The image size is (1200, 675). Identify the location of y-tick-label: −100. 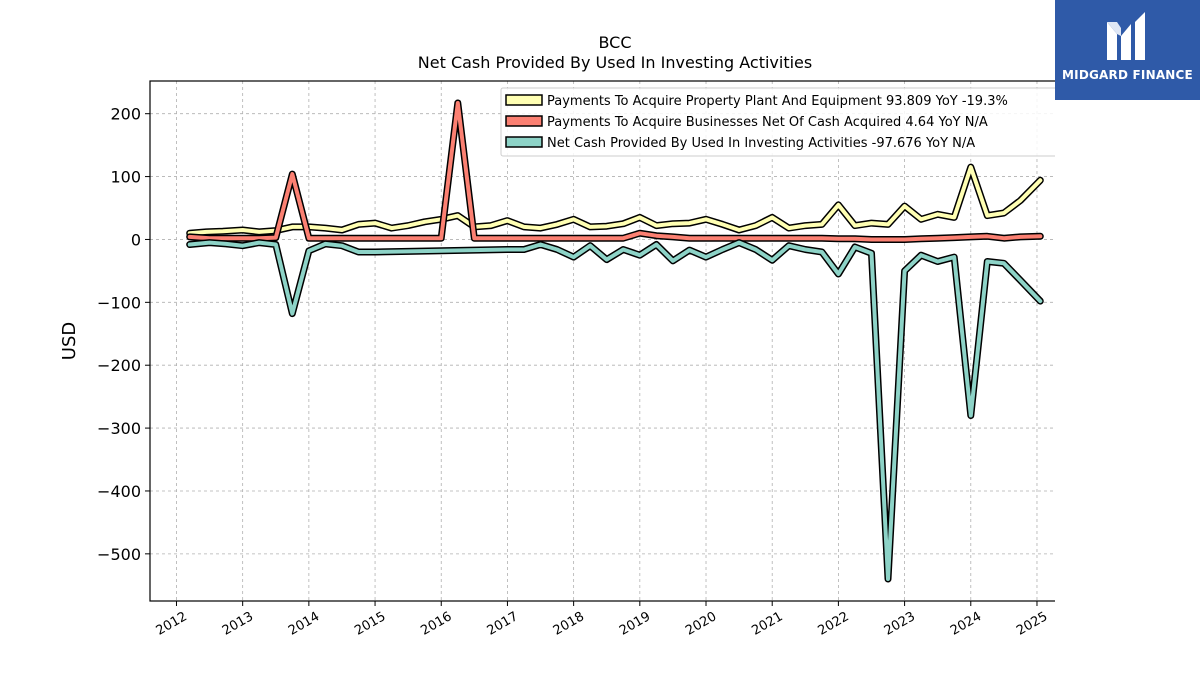
(119, 302).